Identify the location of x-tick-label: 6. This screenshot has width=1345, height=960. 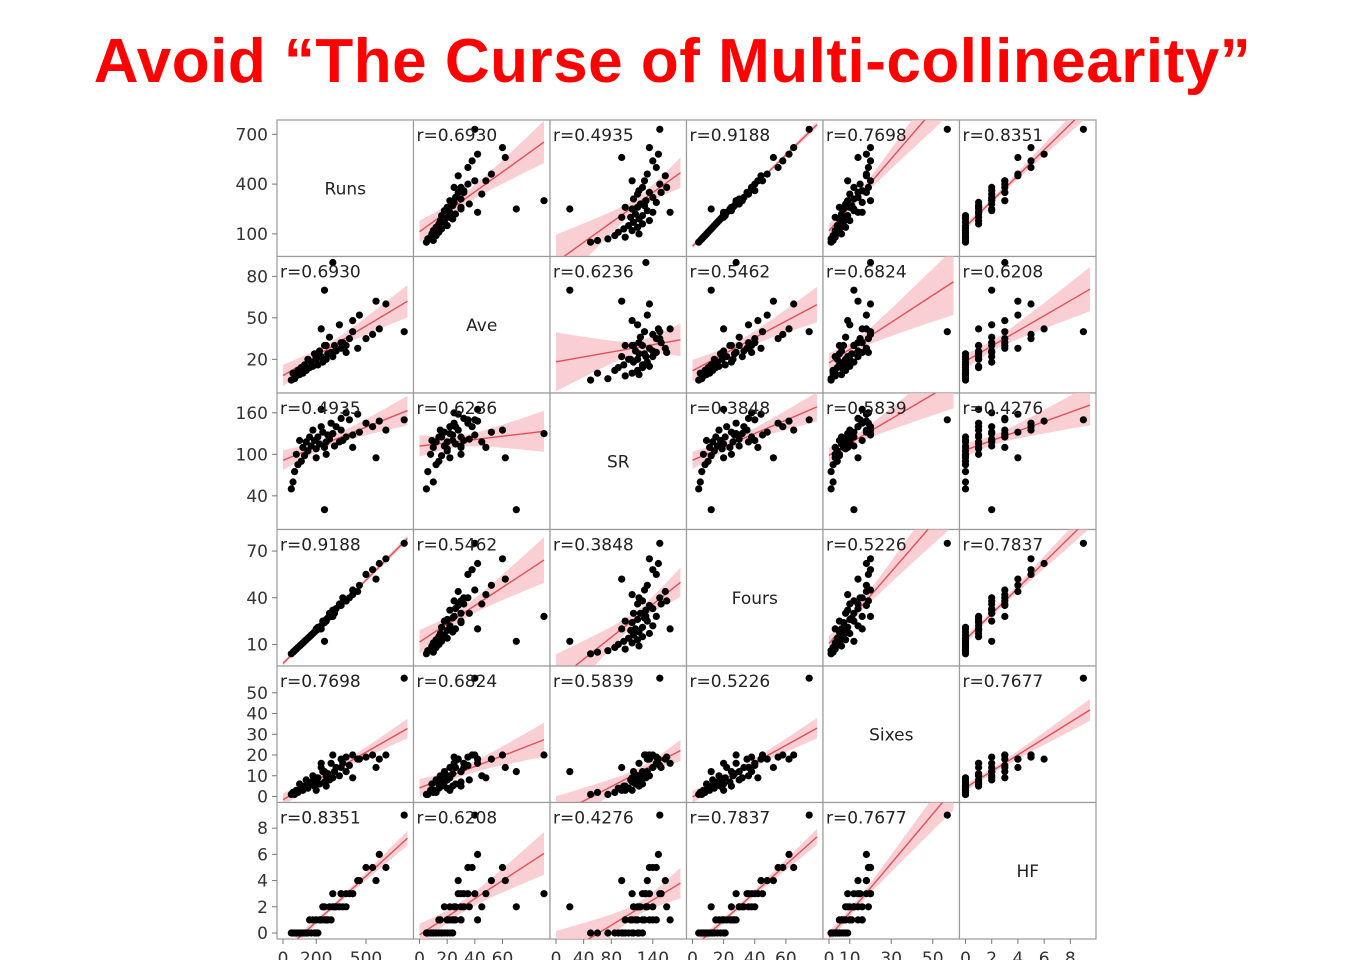
(1044, 954).